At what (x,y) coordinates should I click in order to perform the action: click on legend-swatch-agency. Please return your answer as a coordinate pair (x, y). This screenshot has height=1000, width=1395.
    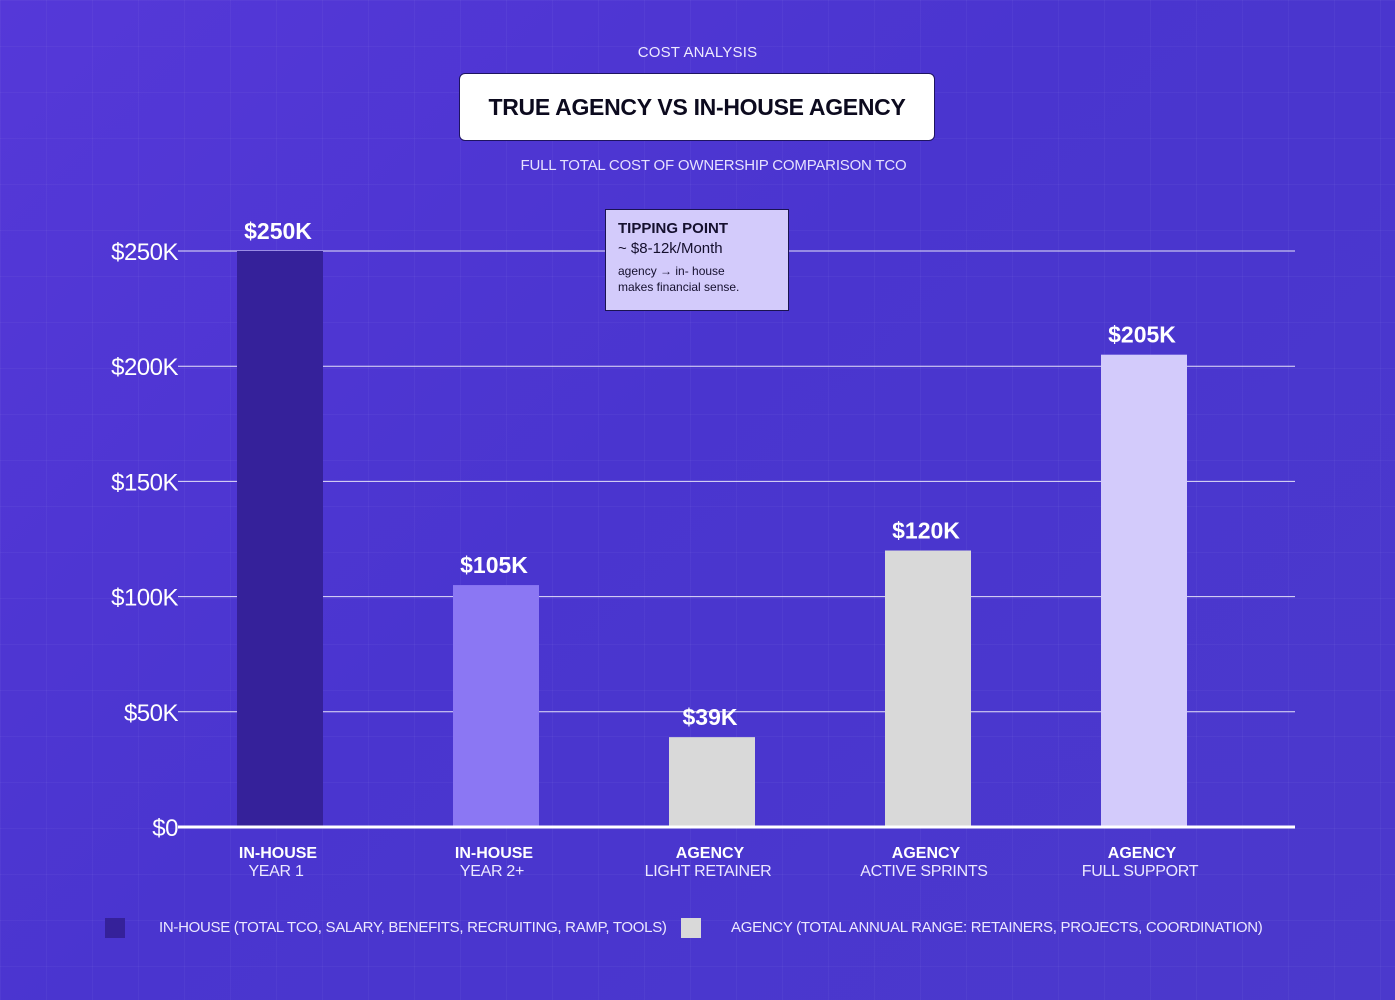
    Looking at the image, I should click on (691, 928).